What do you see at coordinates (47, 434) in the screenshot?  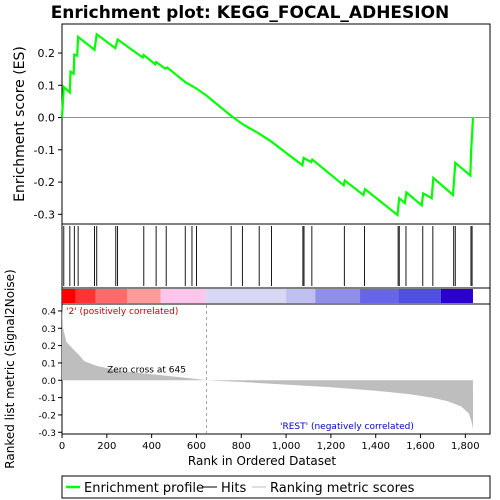 I see `metric-y-tick-label: -0.3` at bounding box center [47, 434].